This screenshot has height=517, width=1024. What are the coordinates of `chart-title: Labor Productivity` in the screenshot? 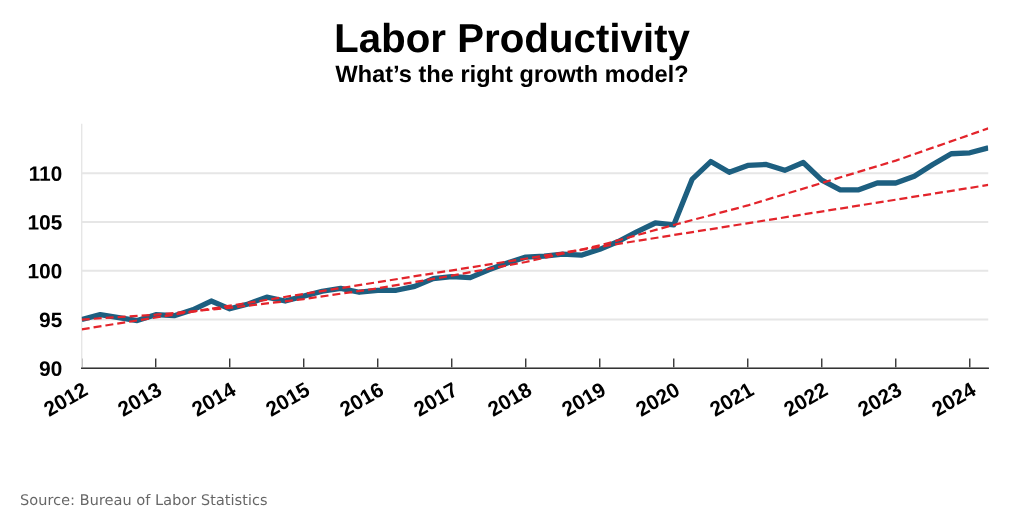 It's located at (513, 41).